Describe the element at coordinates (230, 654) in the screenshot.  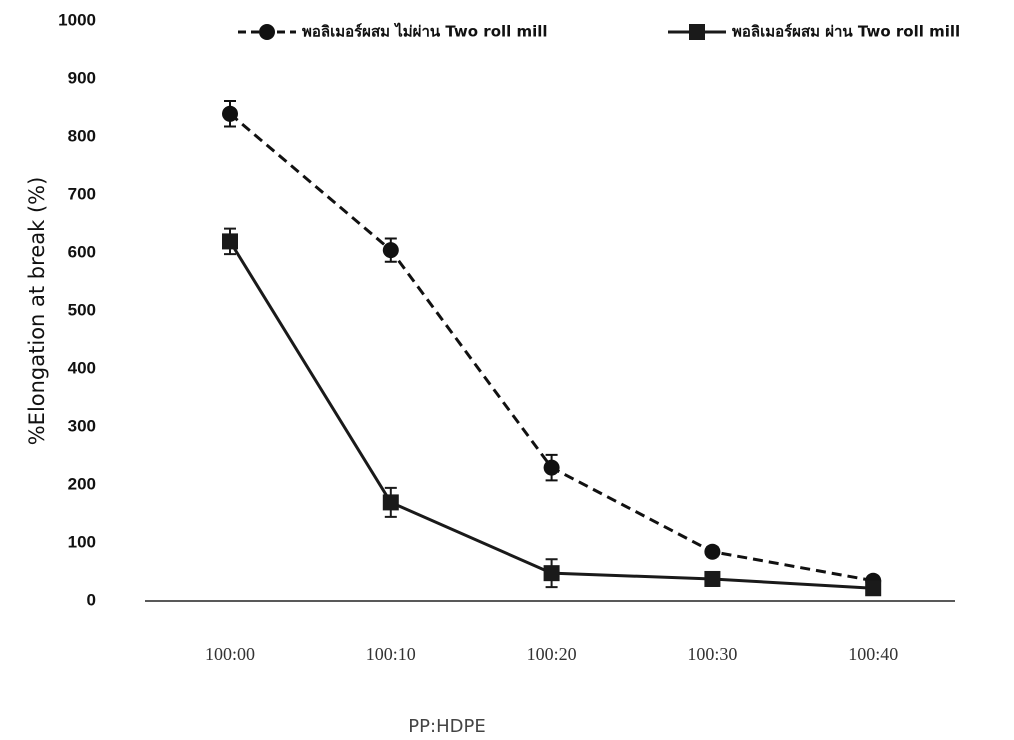
I see `x-tick-label: 100:00` at that location.